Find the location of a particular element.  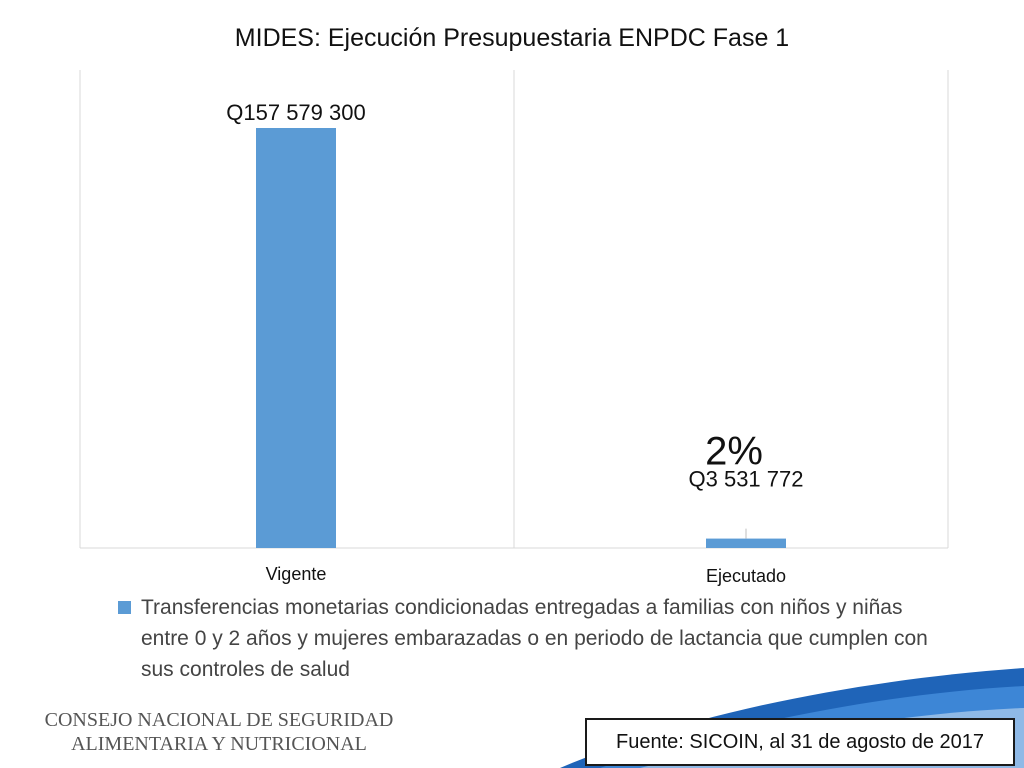

data-label: Q157 579 300 is located at coordinates (295, 112).